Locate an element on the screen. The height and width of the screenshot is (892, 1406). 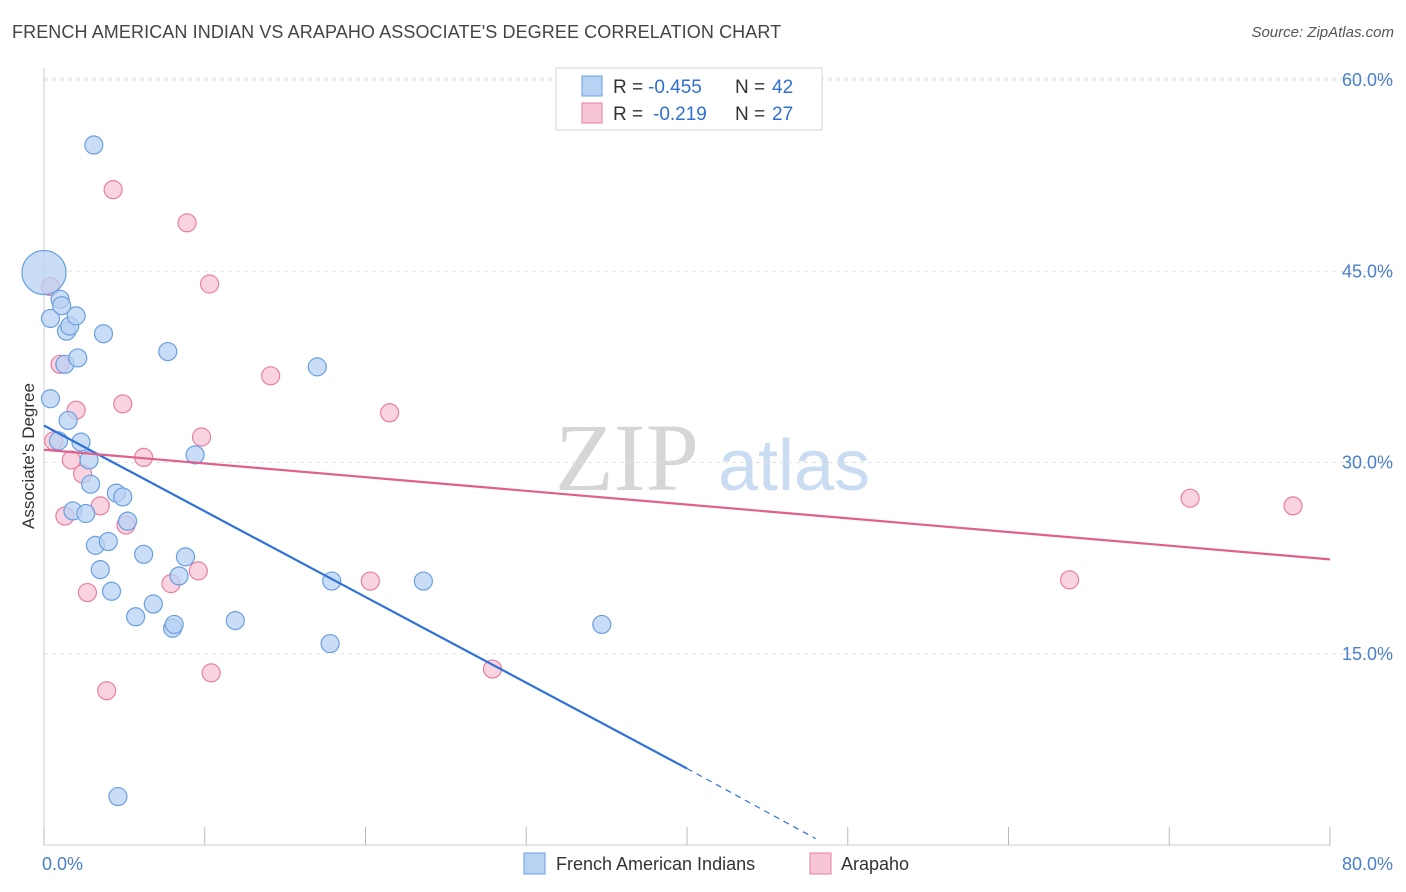
legend-r-label-1: R = is located at coordinates (628, 87).